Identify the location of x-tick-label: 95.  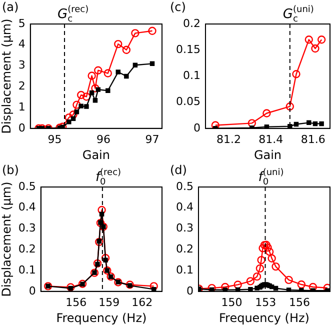
(55, 139).